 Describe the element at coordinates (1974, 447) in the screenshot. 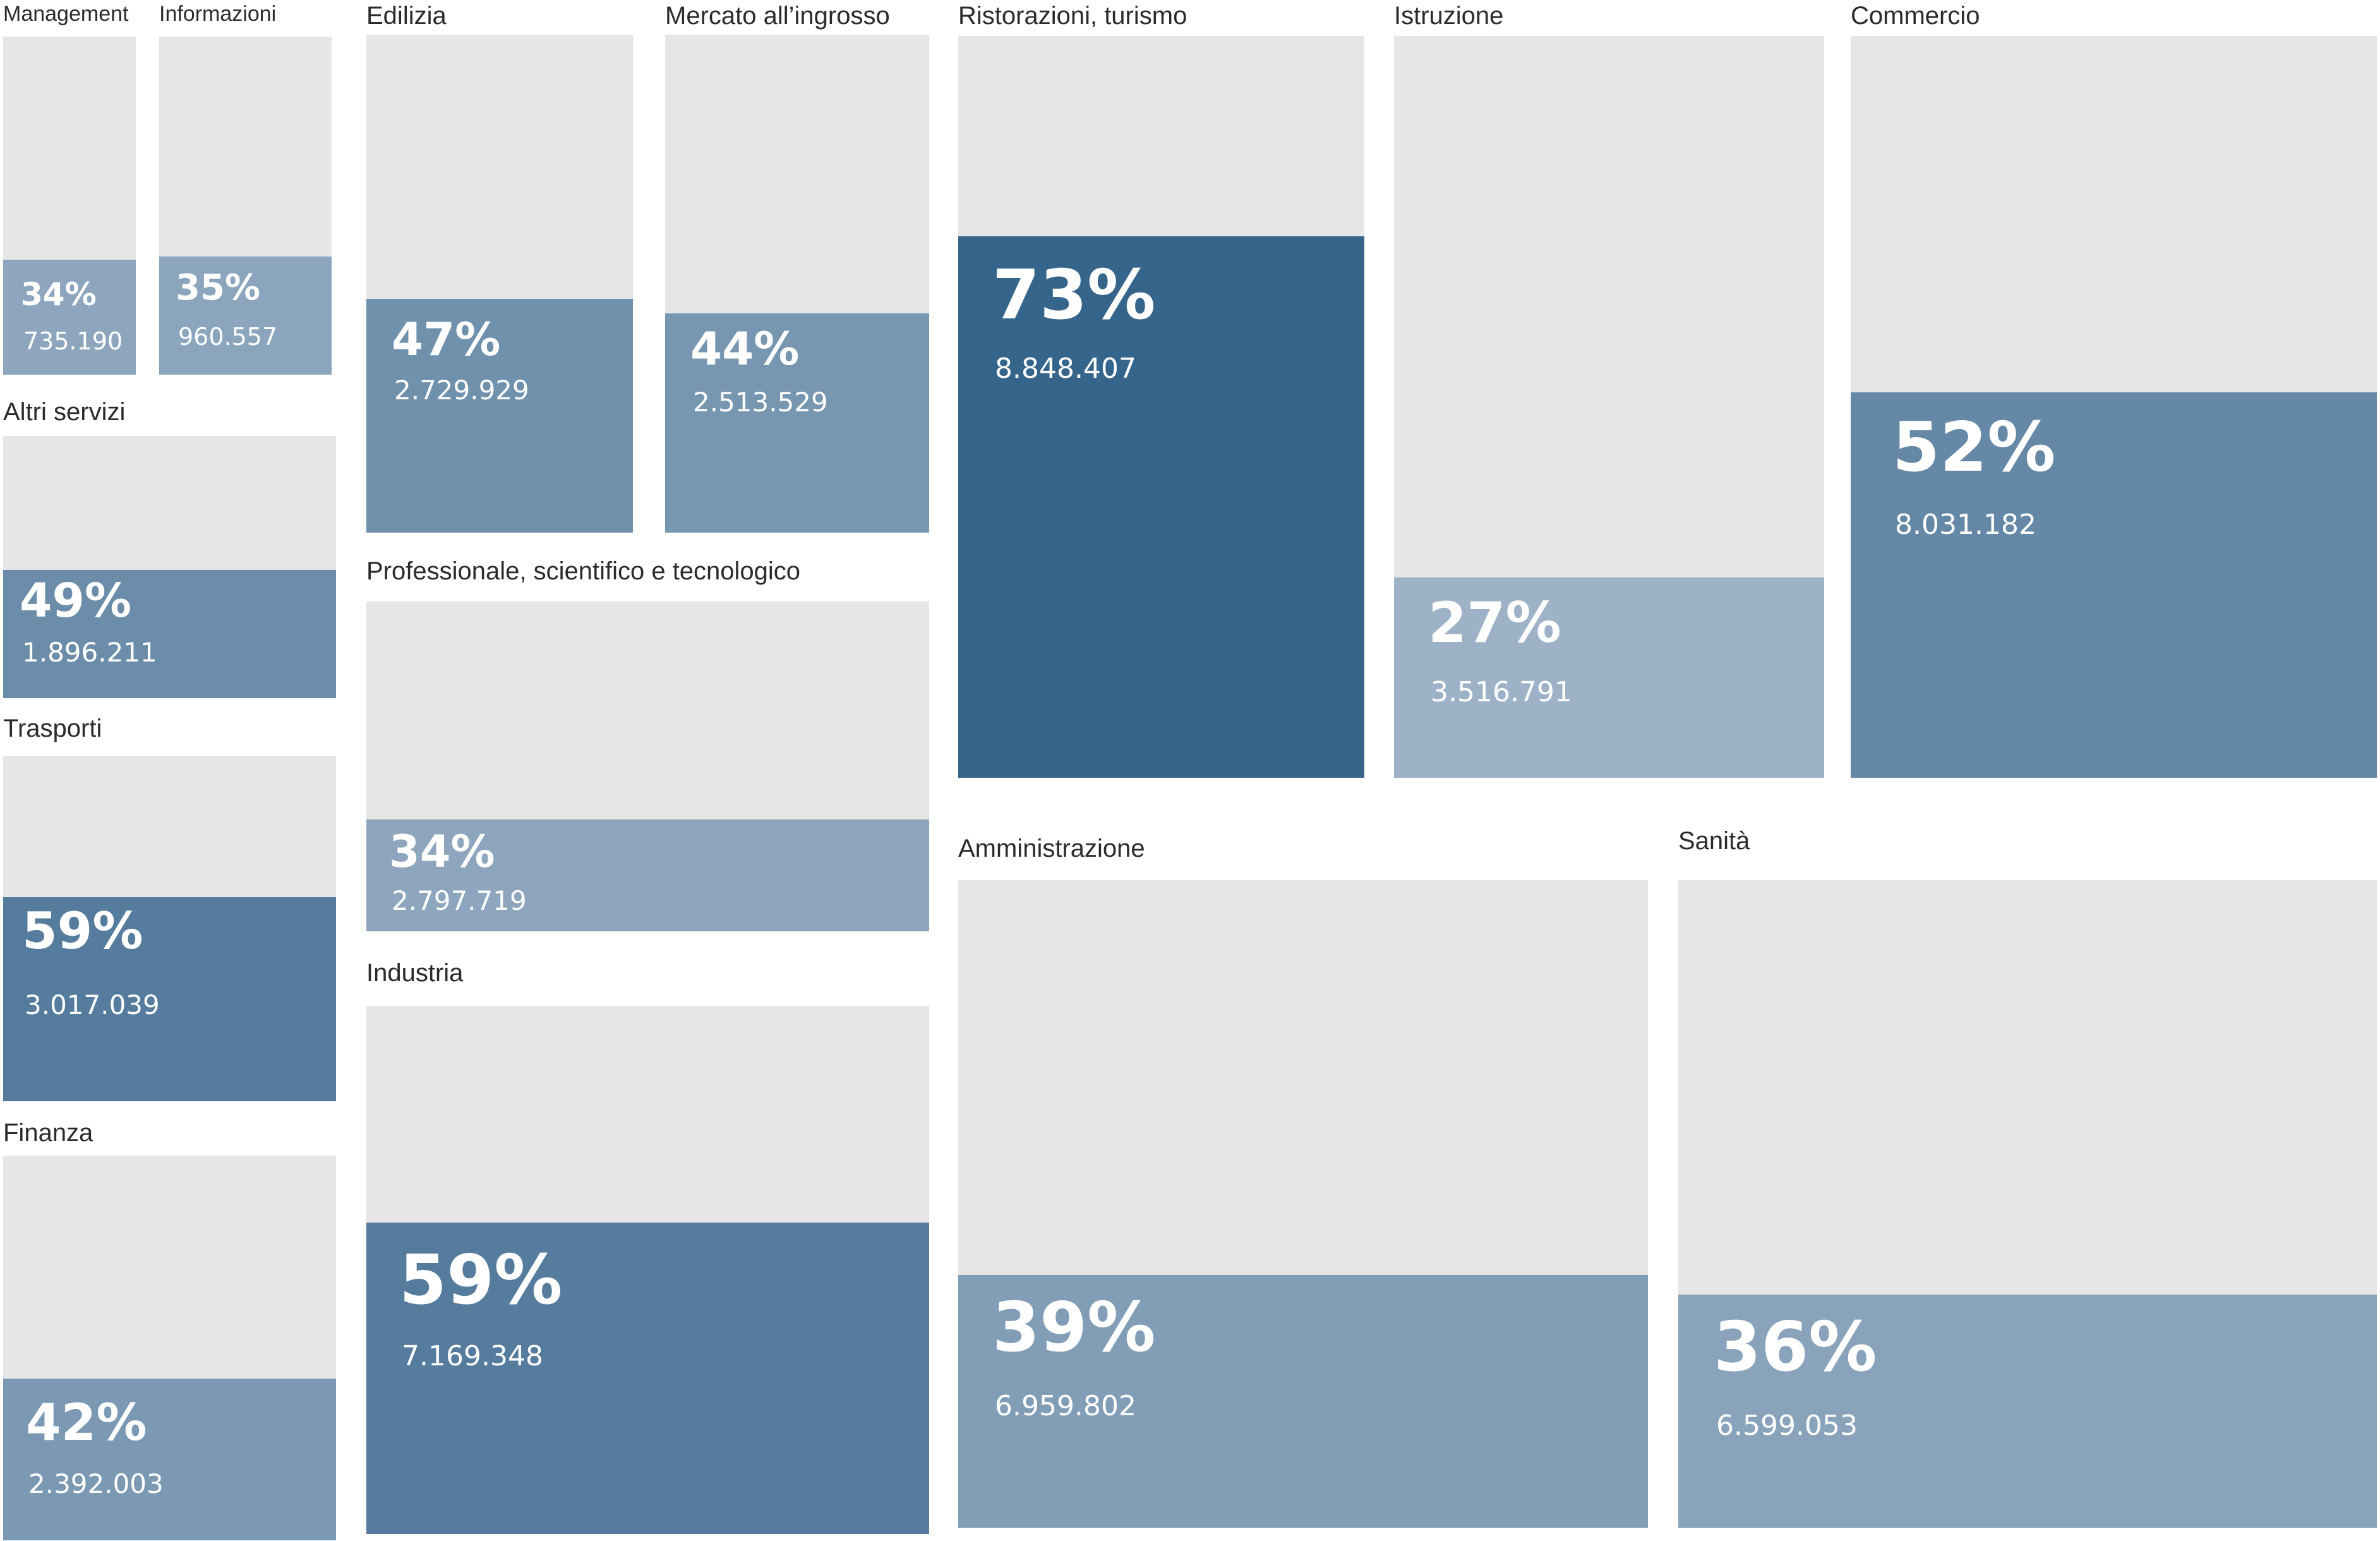

I see `tile-percent: 52%` at that location.